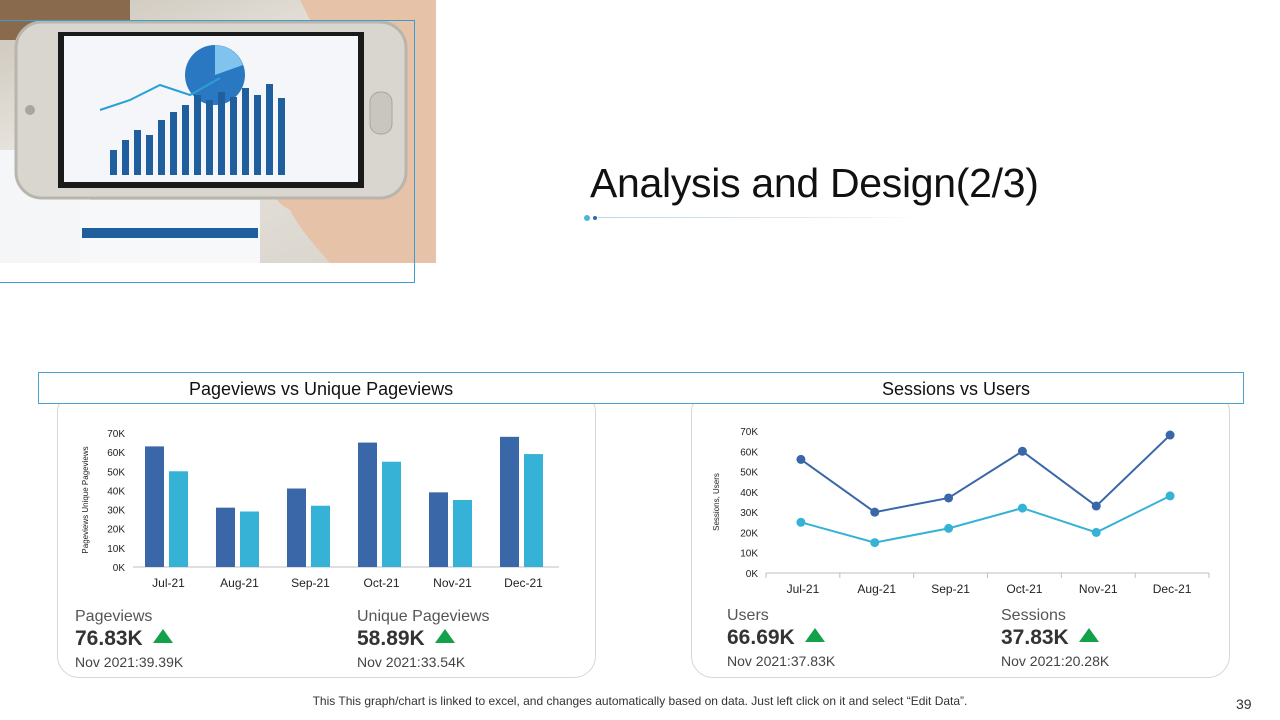 This screenshot has width=1280, height=720. What do you see at coordinates (956, 389) in the screenshot?
I see `sessions-chart-title: Sessions vs Users` at bounding box center [956, 389].